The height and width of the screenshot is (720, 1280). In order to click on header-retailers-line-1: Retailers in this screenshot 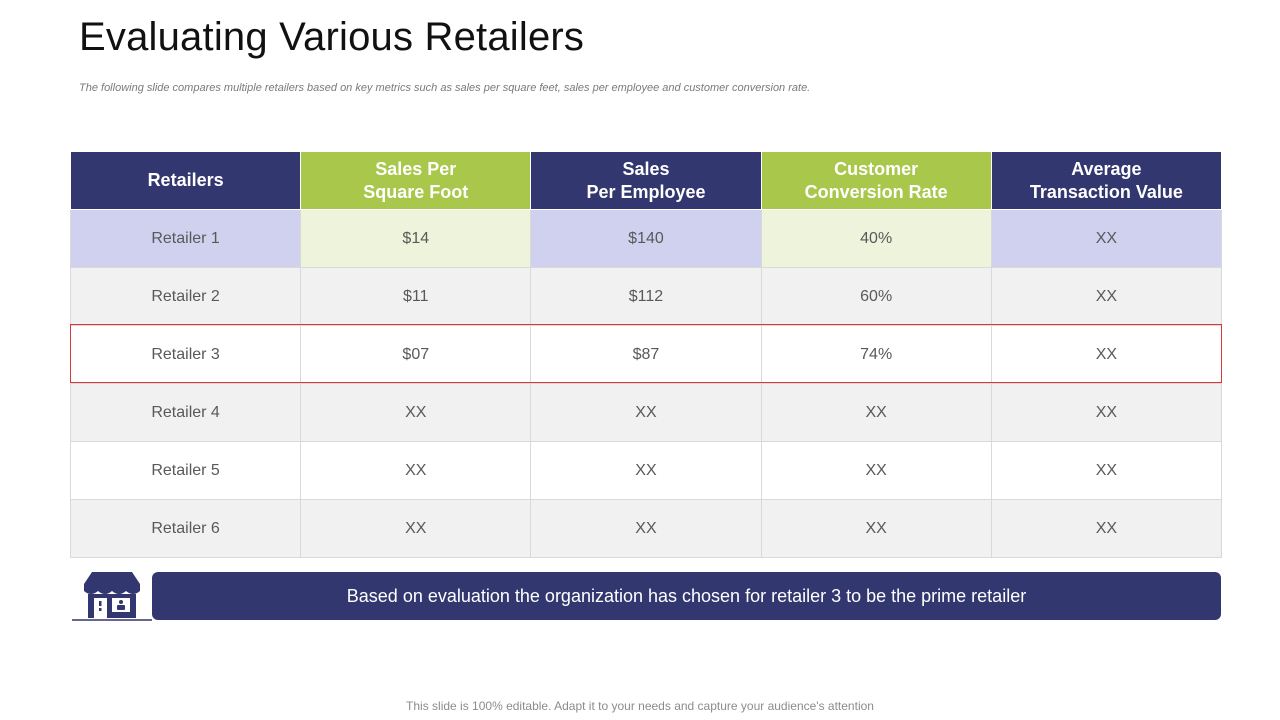, I will do `click(185, 180)`.